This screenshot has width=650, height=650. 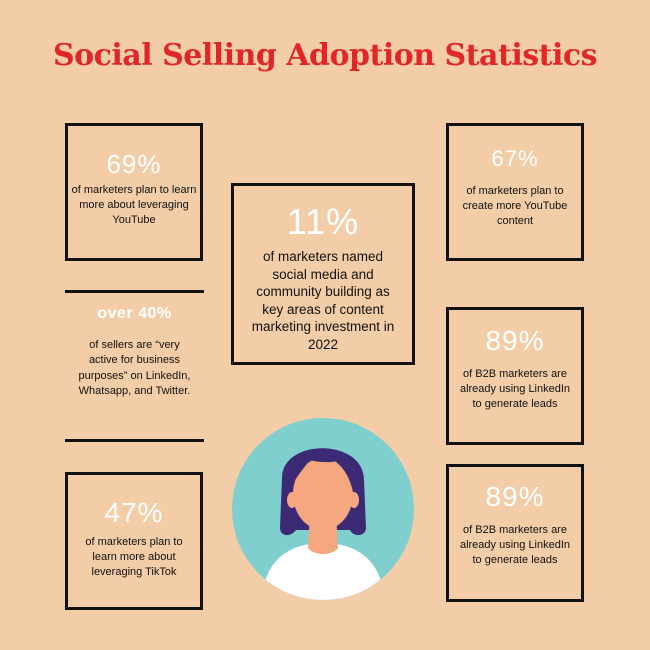 I want to click on woman-avatar-icon, so click(x=323, y=509).